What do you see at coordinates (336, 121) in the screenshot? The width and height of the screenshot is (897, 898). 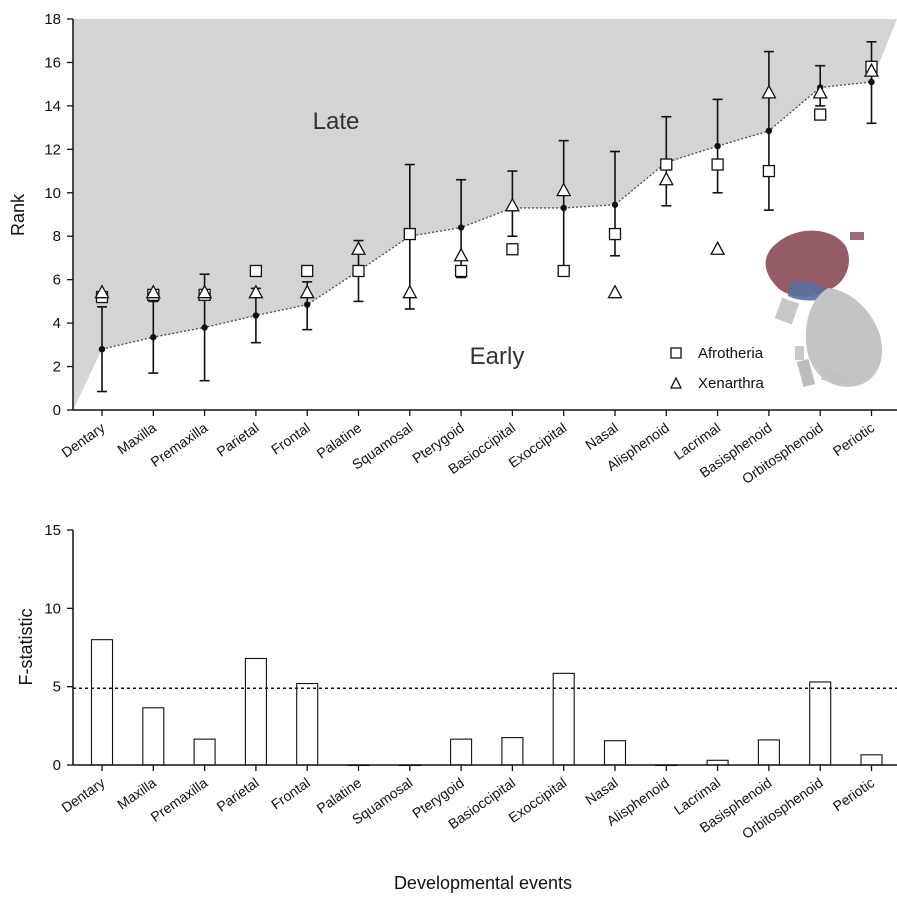 I see `late-region-label: Late` at bounding box center [336, 121].